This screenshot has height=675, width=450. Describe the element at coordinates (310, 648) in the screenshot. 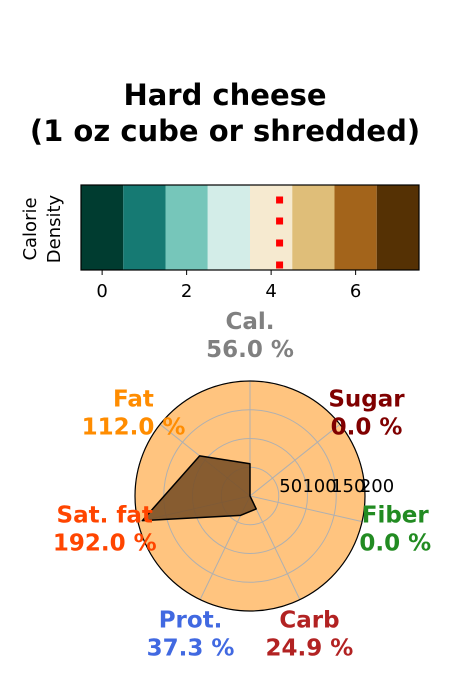

I see `radar-axis-value: 24.9 %` at that location.